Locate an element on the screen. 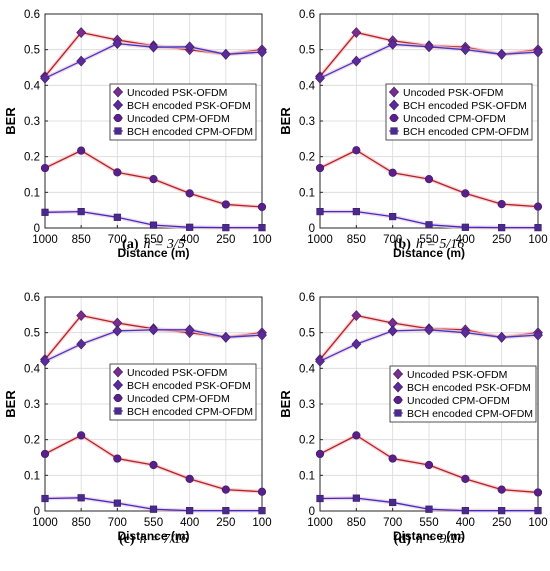 The image size is (550, 571). caption-math: h = 3/5 is located at coordinates (163, 244).